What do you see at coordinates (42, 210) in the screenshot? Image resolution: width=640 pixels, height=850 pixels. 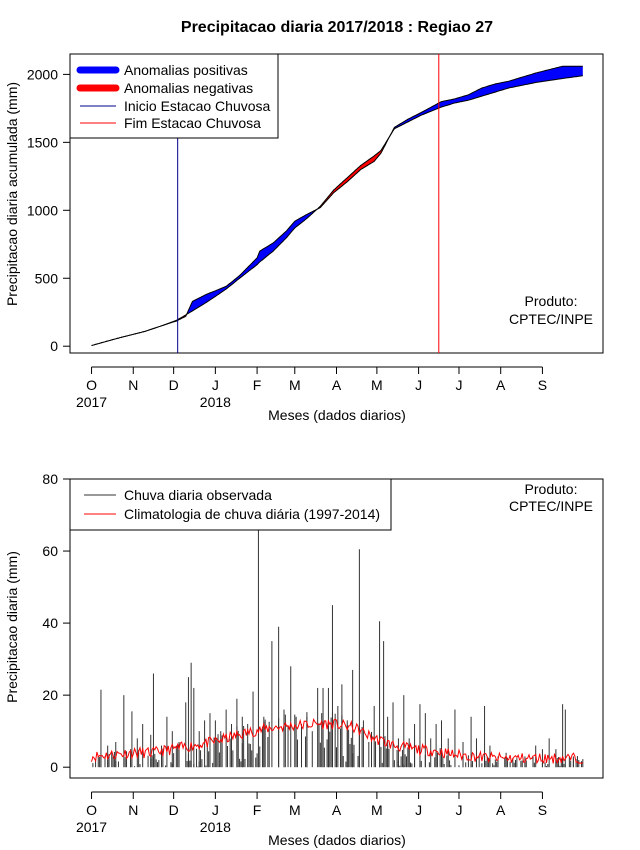 I see `top-y-tick-label: 1000` at bounding box center [42, 210].